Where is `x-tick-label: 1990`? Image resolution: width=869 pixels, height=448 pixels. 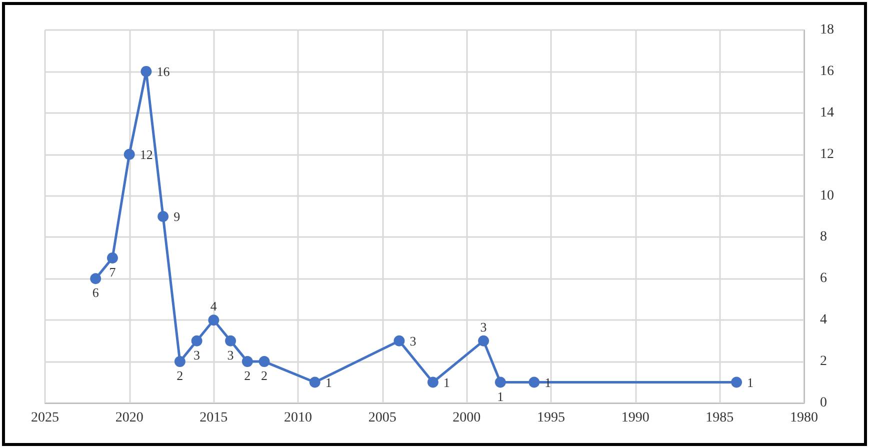 x-tick-label: 1990 is located at coordinates (635, 418).